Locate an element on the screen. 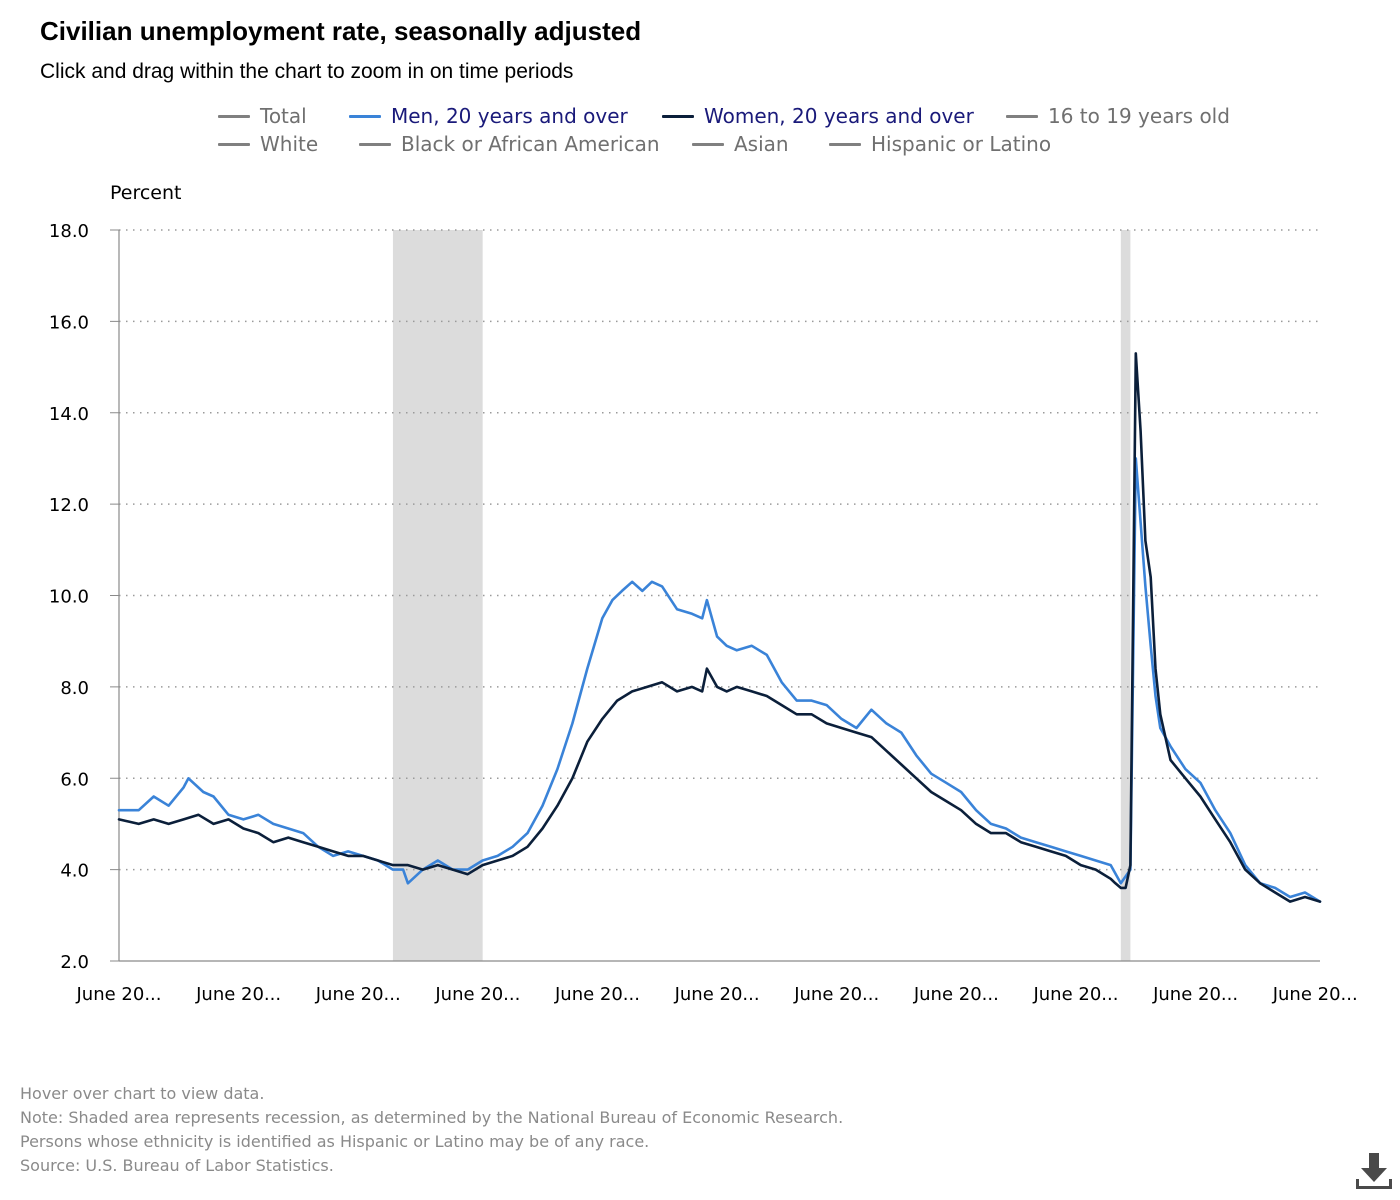  legend-item-men: Men, 20 years and over is located at coordinates (488, 116).